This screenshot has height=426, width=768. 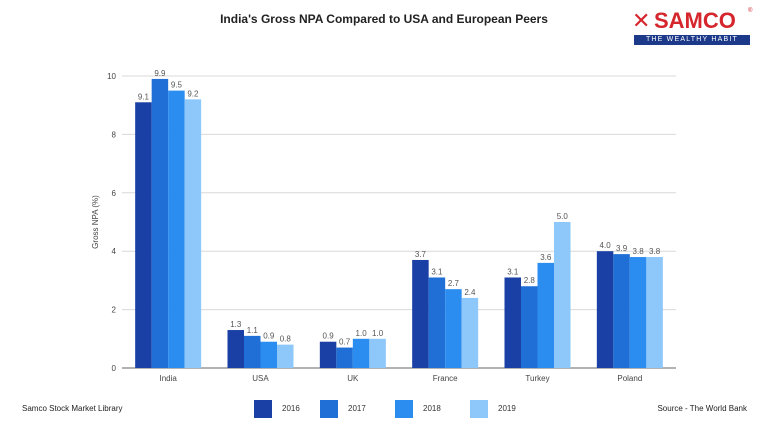 What do you see at coordinates (445, 378) in the screenshot?
I see `x-tick-label: France` at bounding box center [445, 378].